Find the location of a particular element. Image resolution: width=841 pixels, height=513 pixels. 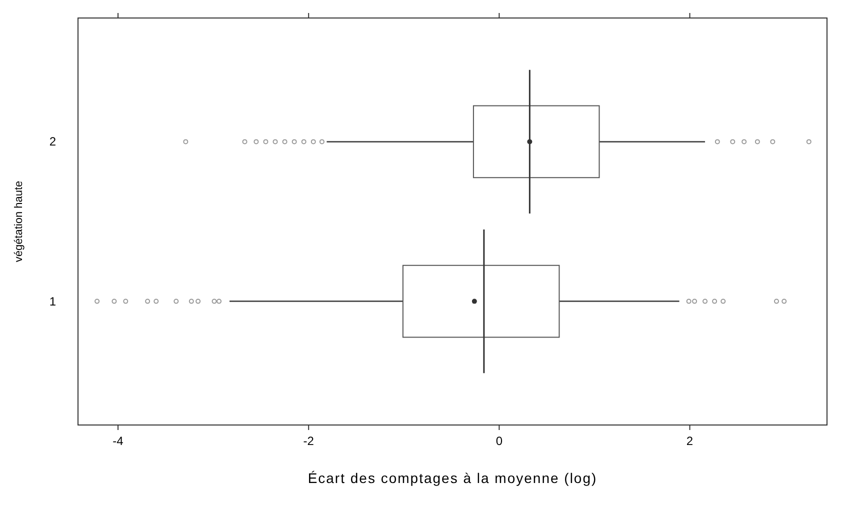

x-axis-title: Écart des comptages à la moyenne (log) is located at coordinates (453, 478).